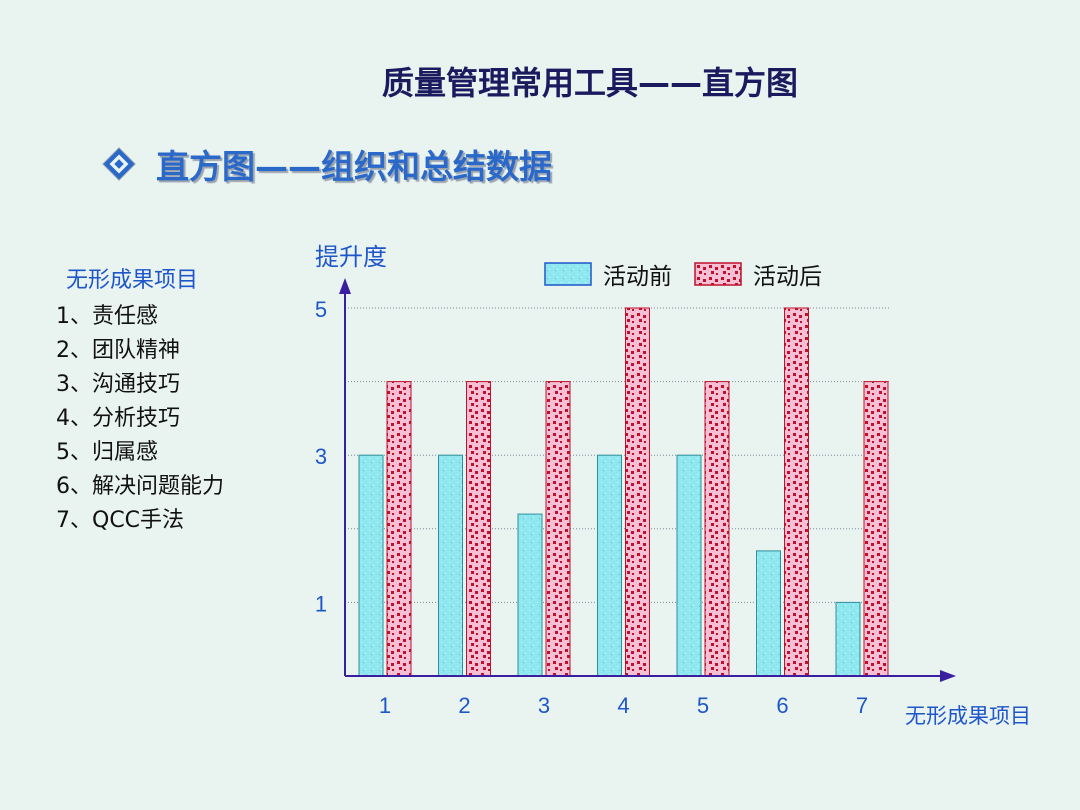  Describe the element at coordinates (321, 603) in the screenshot. I see `y-tick-label: 1` at that location.